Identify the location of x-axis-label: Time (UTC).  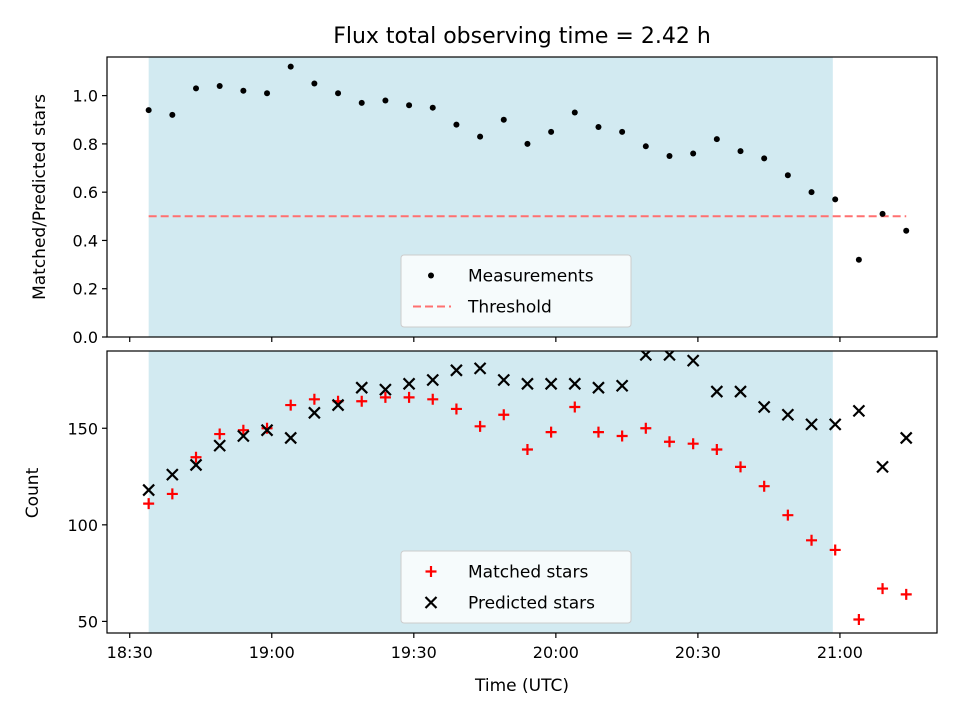
(521, 686).